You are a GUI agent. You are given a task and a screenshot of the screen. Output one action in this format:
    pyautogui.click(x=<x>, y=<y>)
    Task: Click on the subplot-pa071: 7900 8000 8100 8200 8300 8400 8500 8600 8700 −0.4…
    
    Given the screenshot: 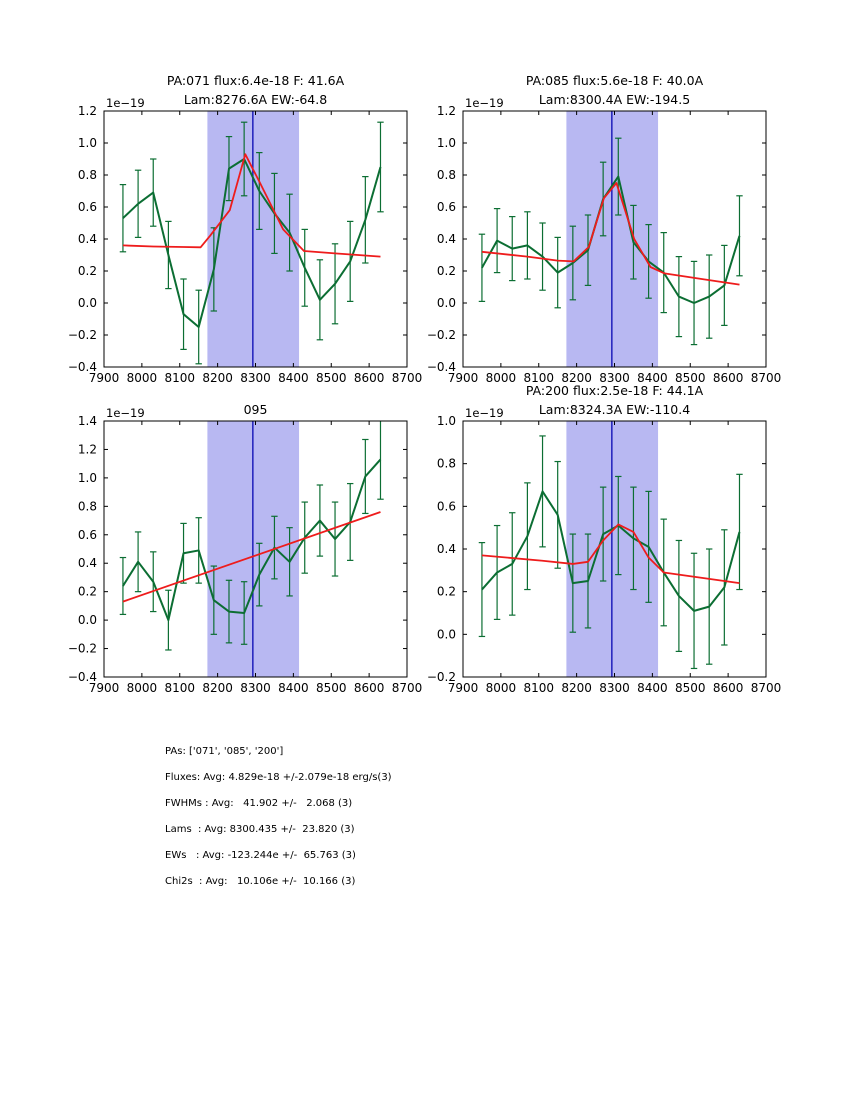 What is the action you would take?
    pyautogui.click(x=245, y=244)
    